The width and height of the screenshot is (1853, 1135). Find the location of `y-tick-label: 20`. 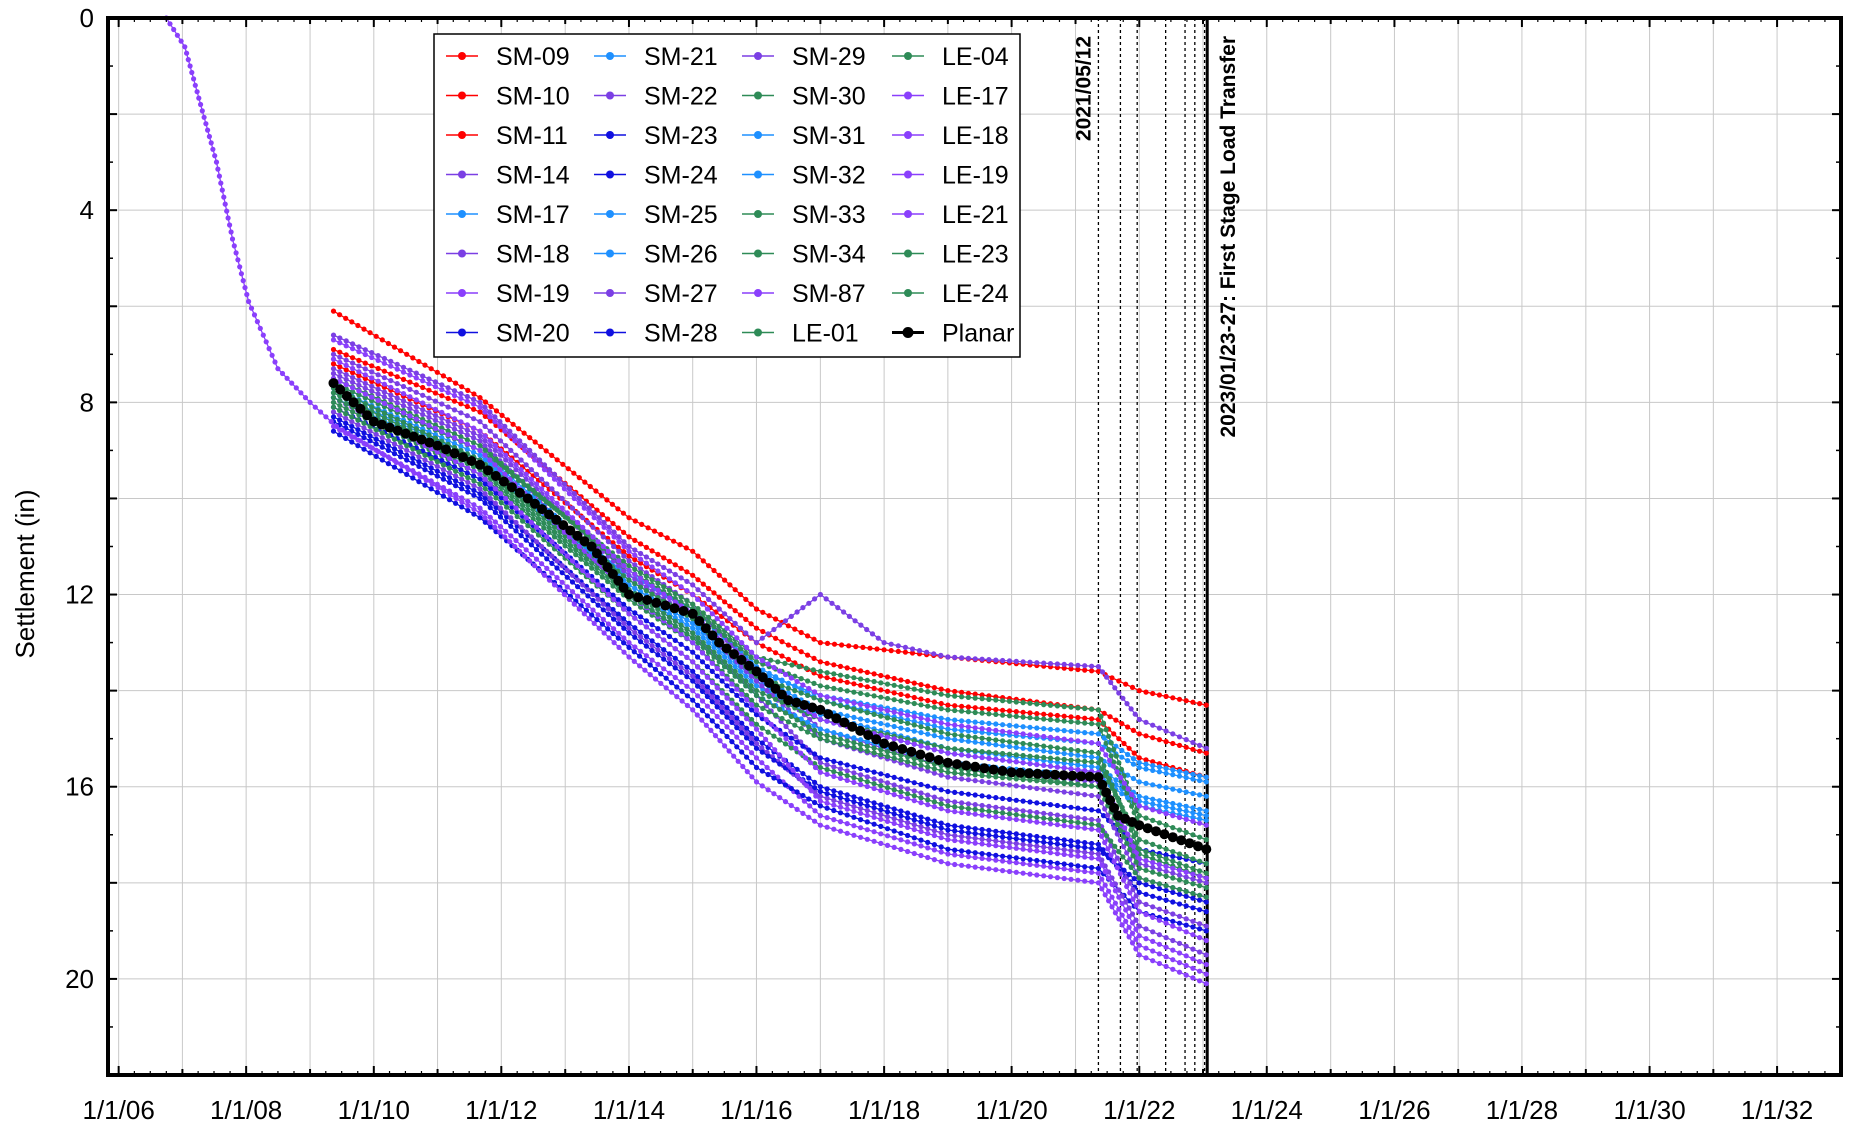

y-tick-label: 20 is located at coordinates (79, 979).